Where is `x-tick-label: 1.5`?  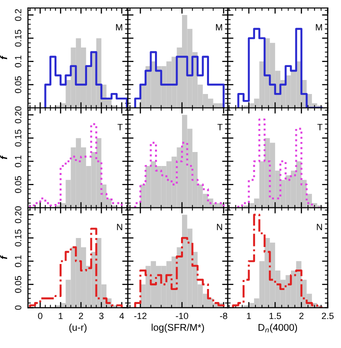 x-tick-label: 1.5 is located at coordinates (276, 316).